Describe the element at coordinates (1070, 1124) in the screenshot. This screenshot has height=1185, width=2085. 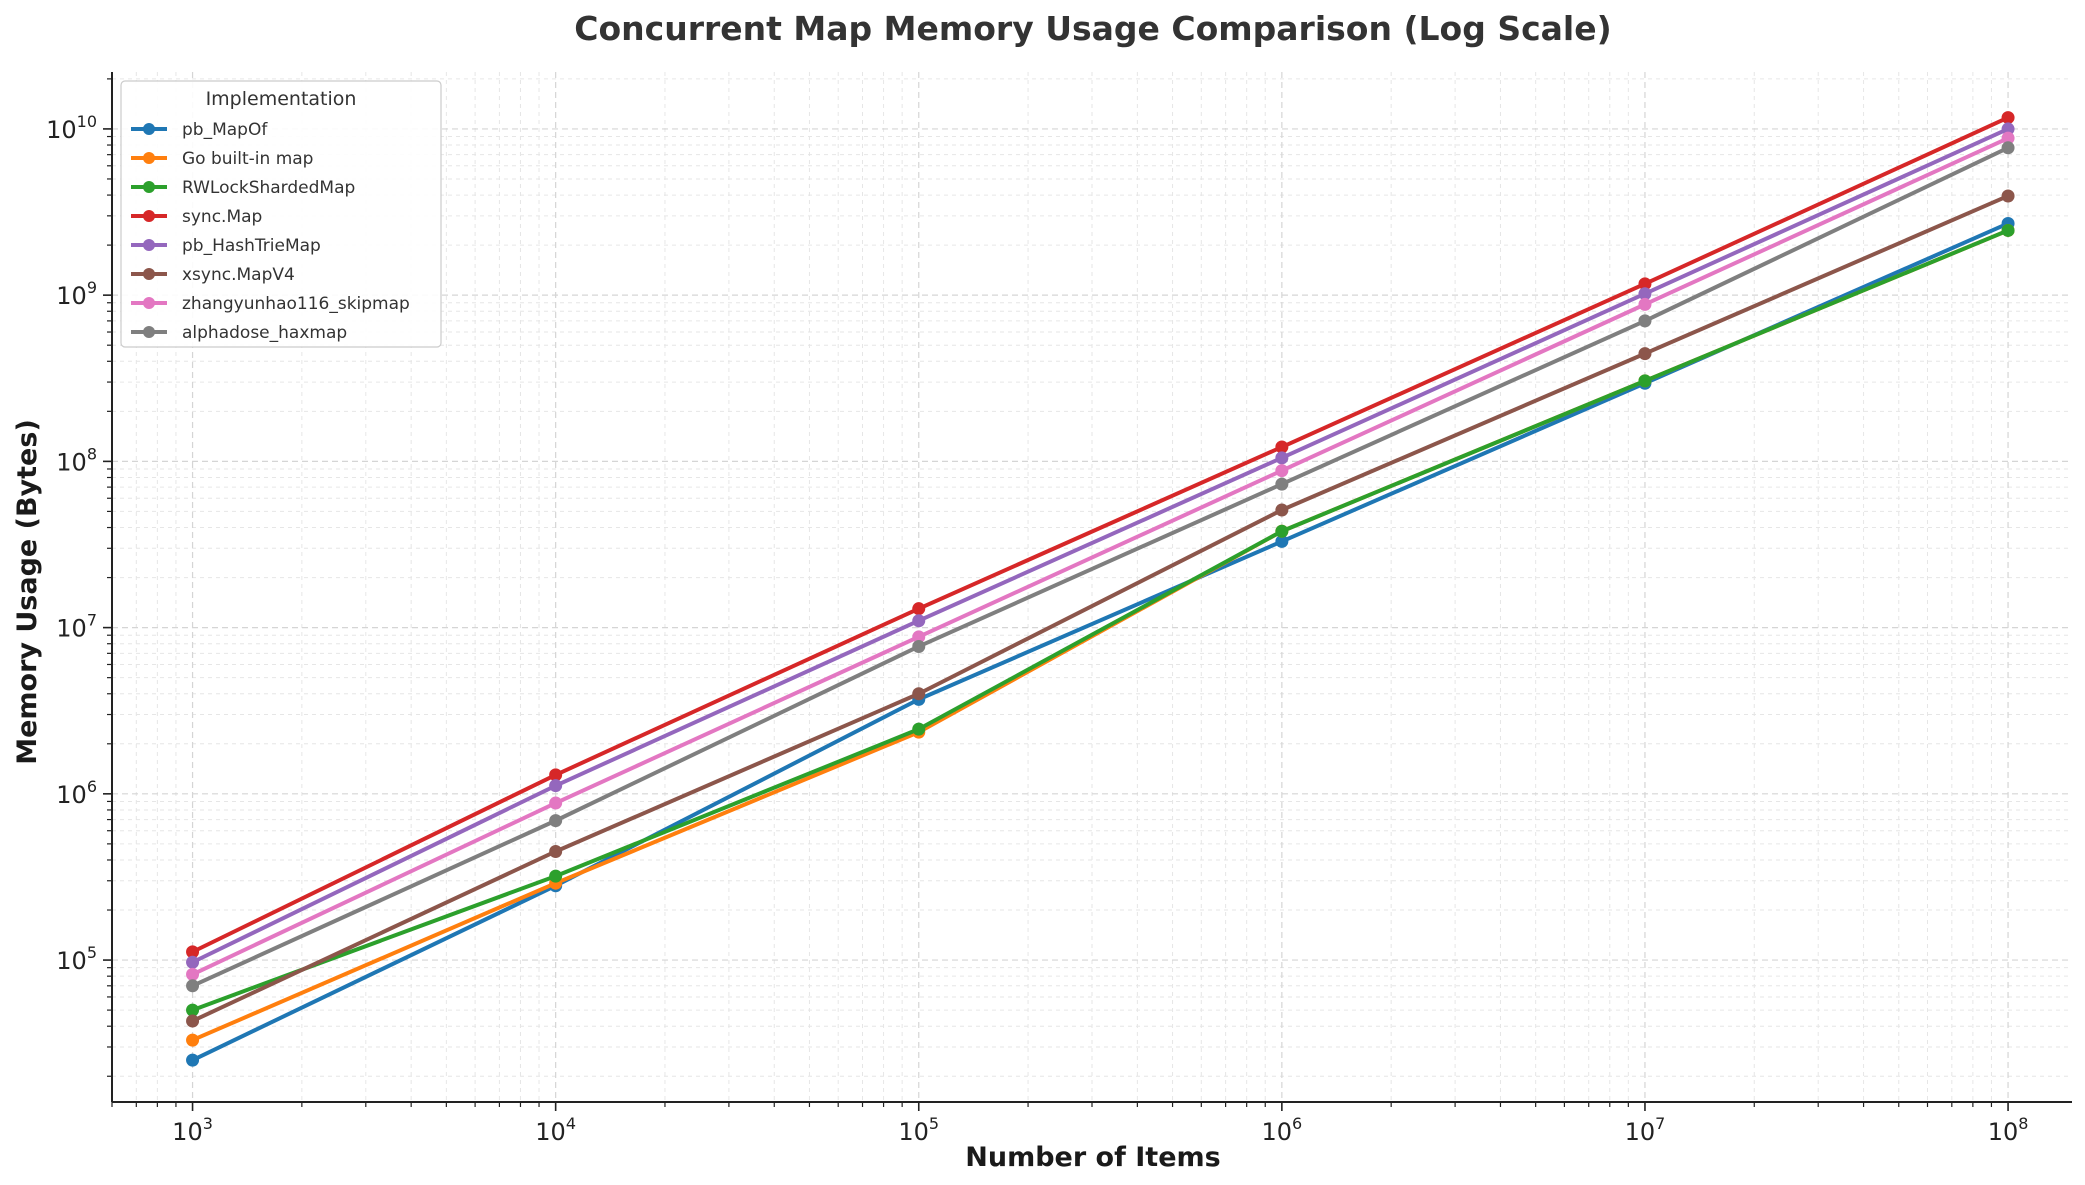
I see `x-axis-ticks: 10³ 10⁴ 10⁵ 10⁶ 10⁷ 10⁸` at that location.